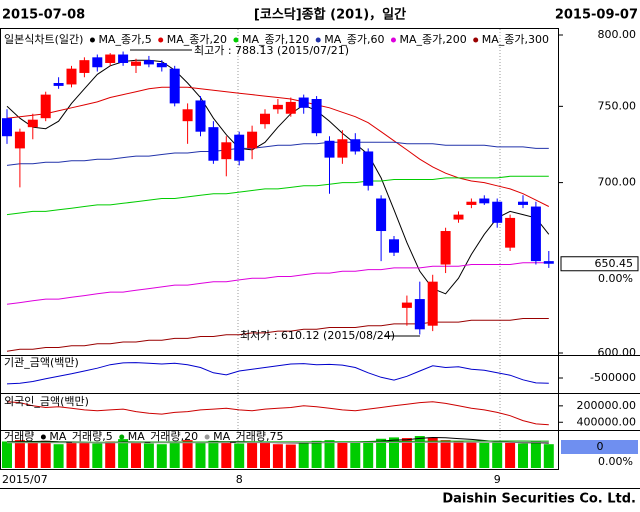 The width and height of the screenshot is (640, 512). I want to click on volume-ma-line, so click(278, 442).